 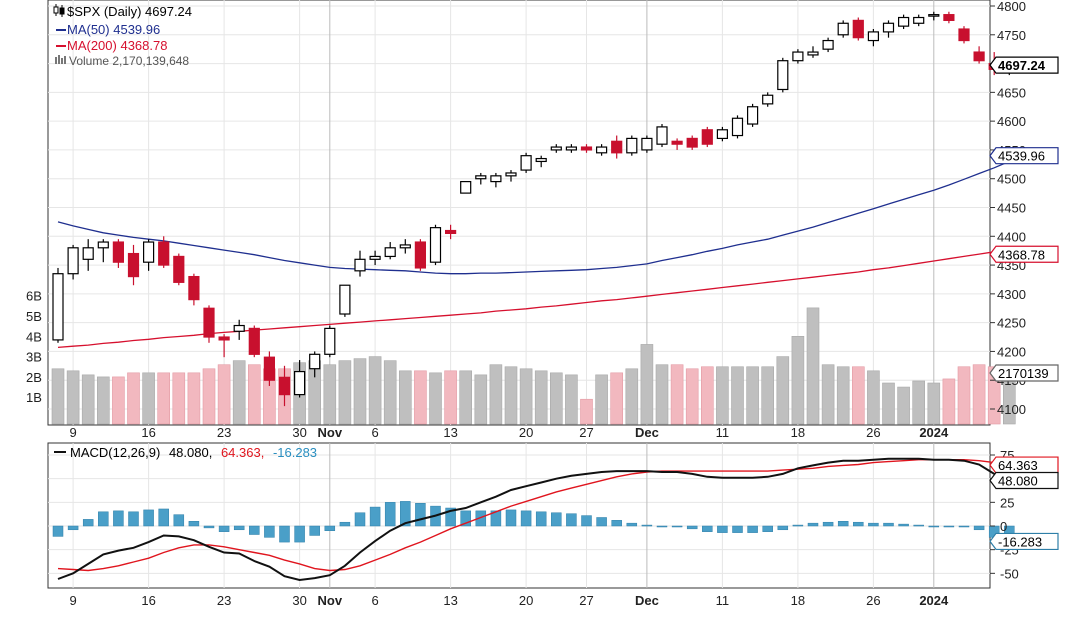 I want to click on ma50-tag: 4539.96, so click(x=1024, y=156).